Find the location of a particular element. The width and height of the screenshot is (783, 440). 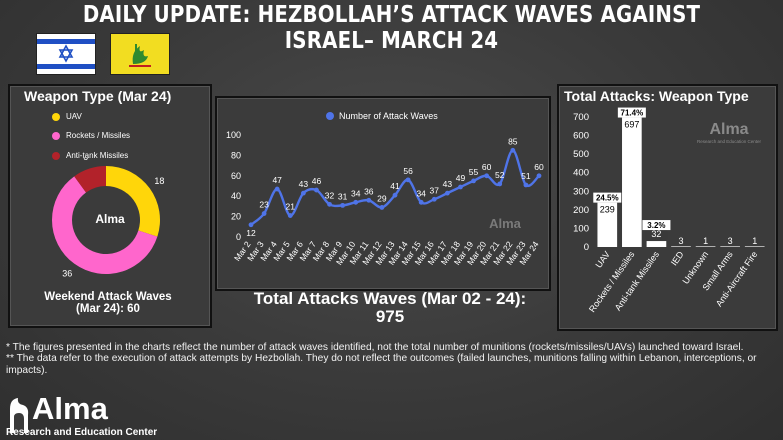

line-data-label: 31 is located at coordinates (343, 196).